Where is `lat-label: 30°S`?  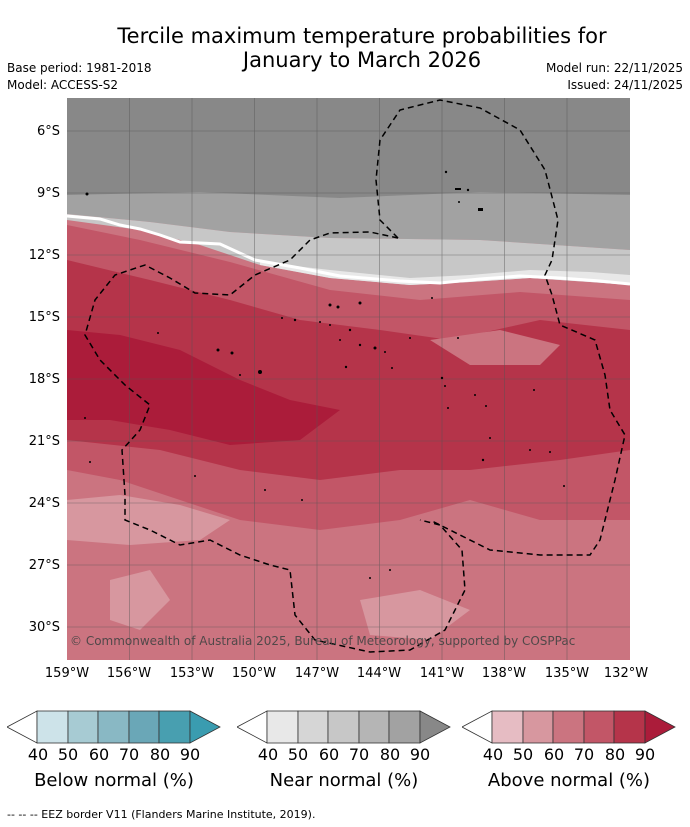 lat-label: 30°S is located at coordinates (44, 627).